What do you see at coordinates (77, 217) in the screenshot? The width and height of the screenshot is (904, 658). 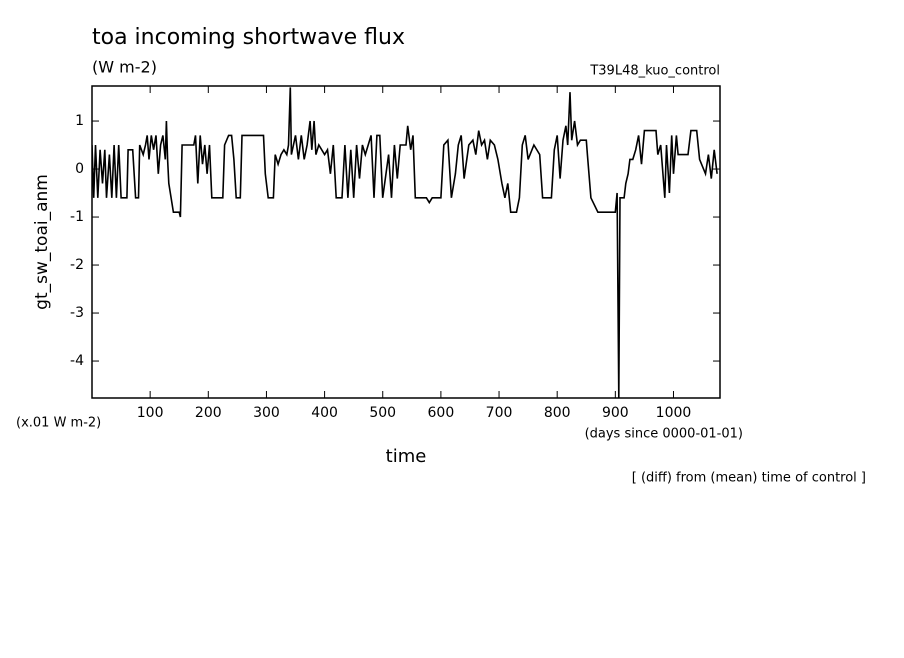 I see `y-tick-label: -1` at bounding box center [77, 217].